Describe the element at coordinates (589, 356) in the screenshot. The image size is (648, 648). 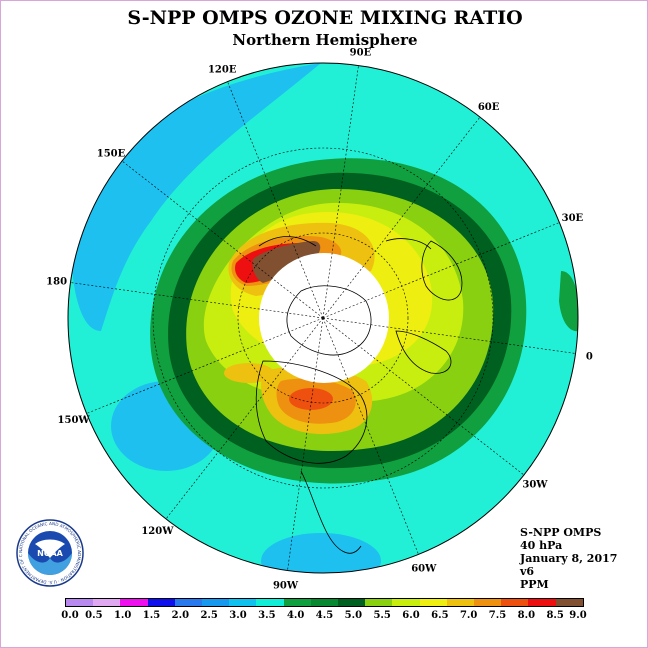
I see `longitude-label: 0` at that location.